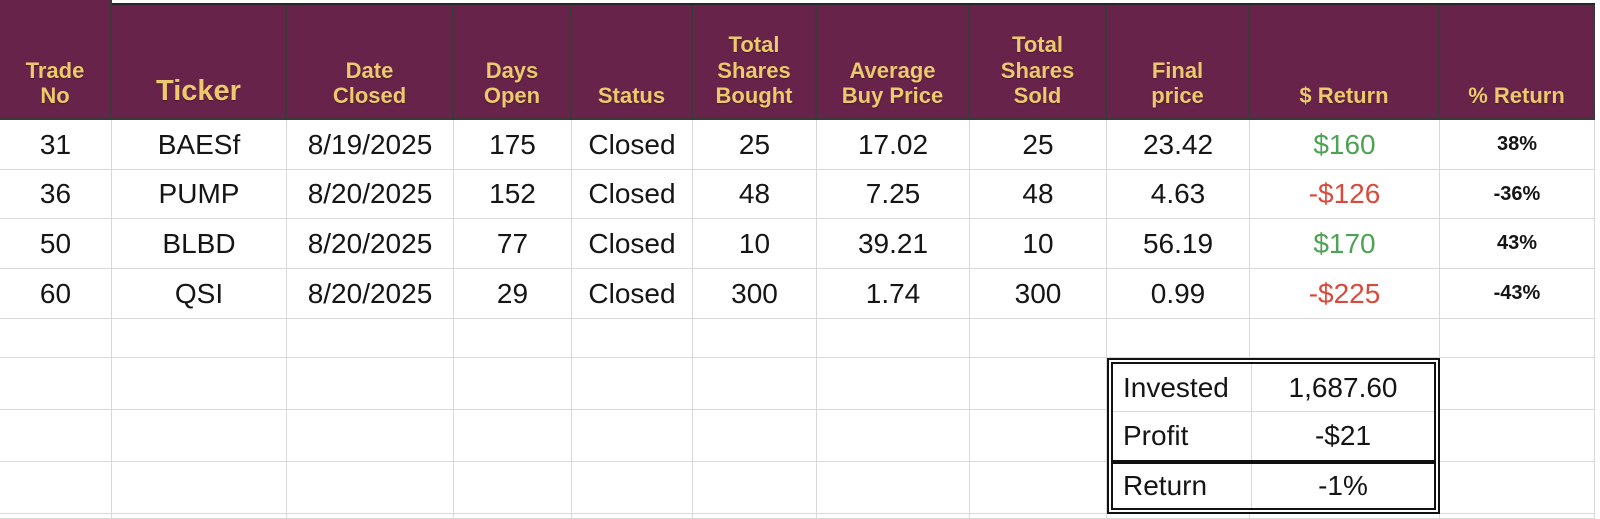 Image resolution: width=1600 pixels, height=519 pixels. What do you see at coordinates (1038, 59) in the screenshot?
I see `col-header-shares-sold: Total Shares Sold` at bounding box center [1038, 59].